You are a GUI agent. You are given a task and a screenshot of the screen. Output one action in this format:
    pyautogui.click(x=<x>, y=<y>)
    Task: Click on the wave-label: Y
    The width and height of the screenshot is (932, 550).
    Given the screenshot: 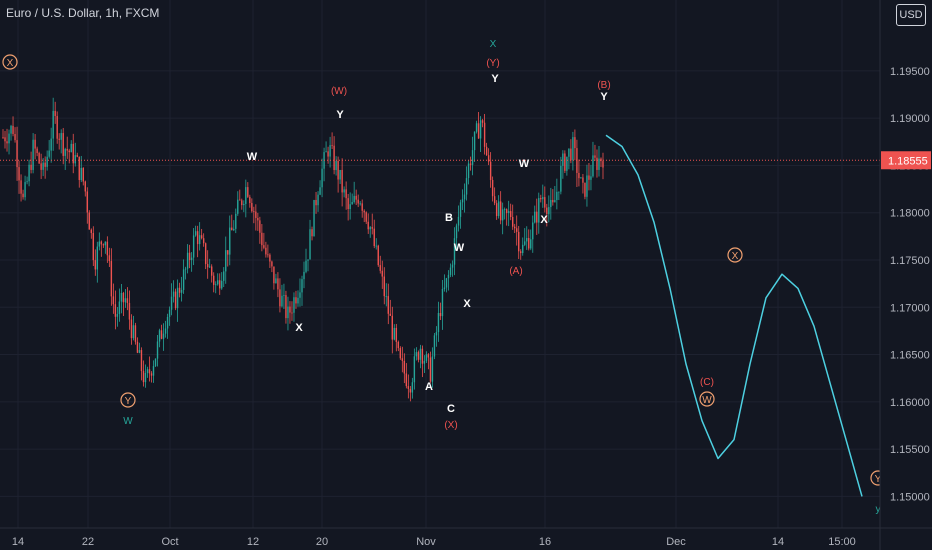 What is the action you would take?
    pyautogui.click(x=495, y=79)
    